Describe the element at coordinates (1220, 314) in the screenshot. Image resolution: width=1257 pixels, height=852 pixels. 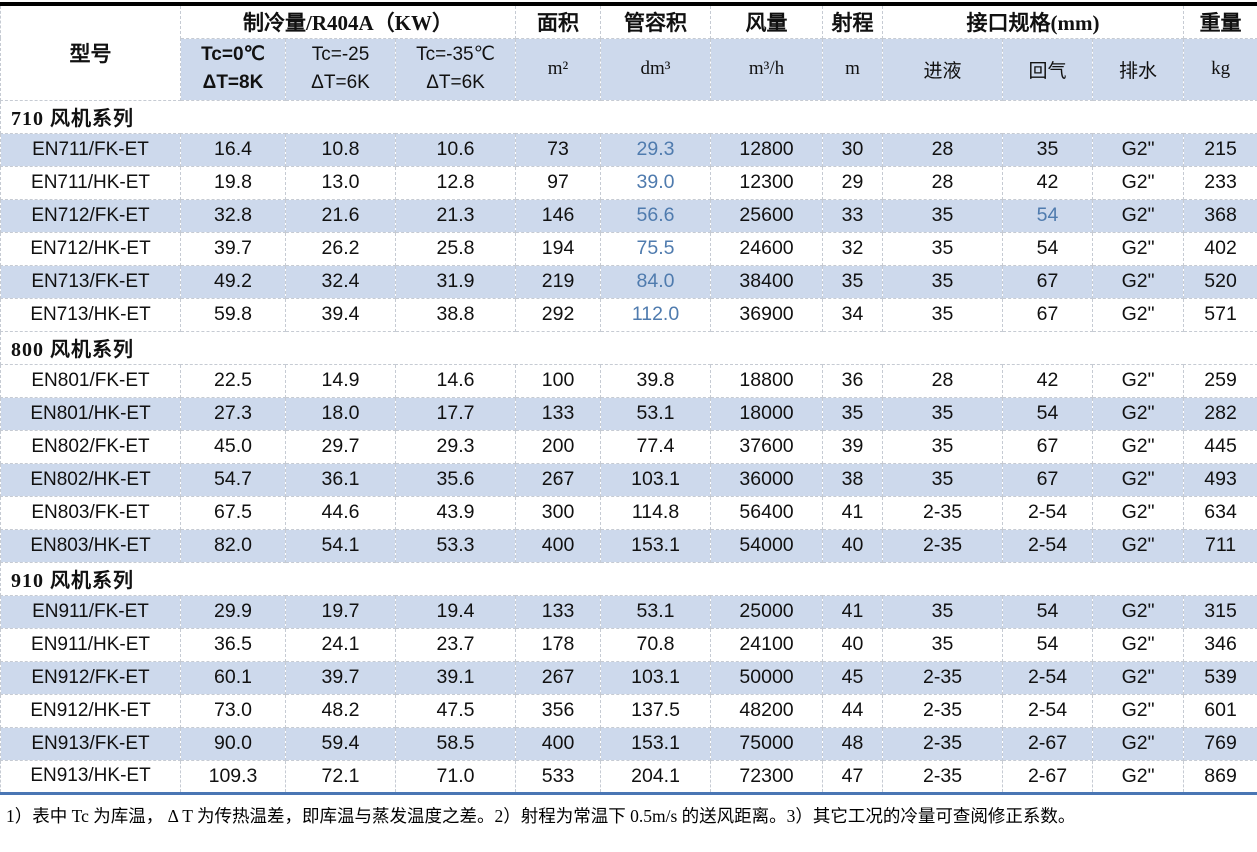
I see `weight-cell: 571` at that location.